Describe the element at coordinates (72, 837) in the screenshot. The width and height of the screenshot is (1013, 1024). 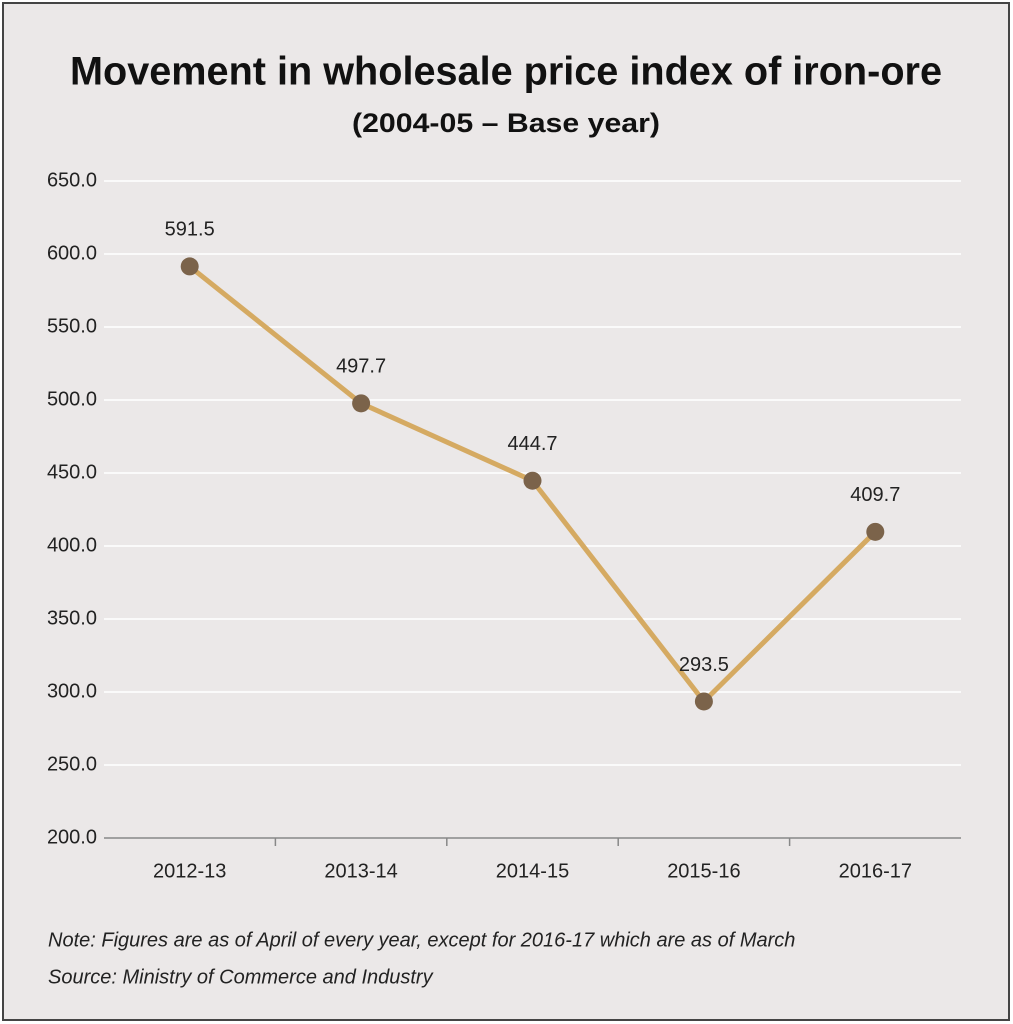
I see `y-tick-label: 200.0` at that location.